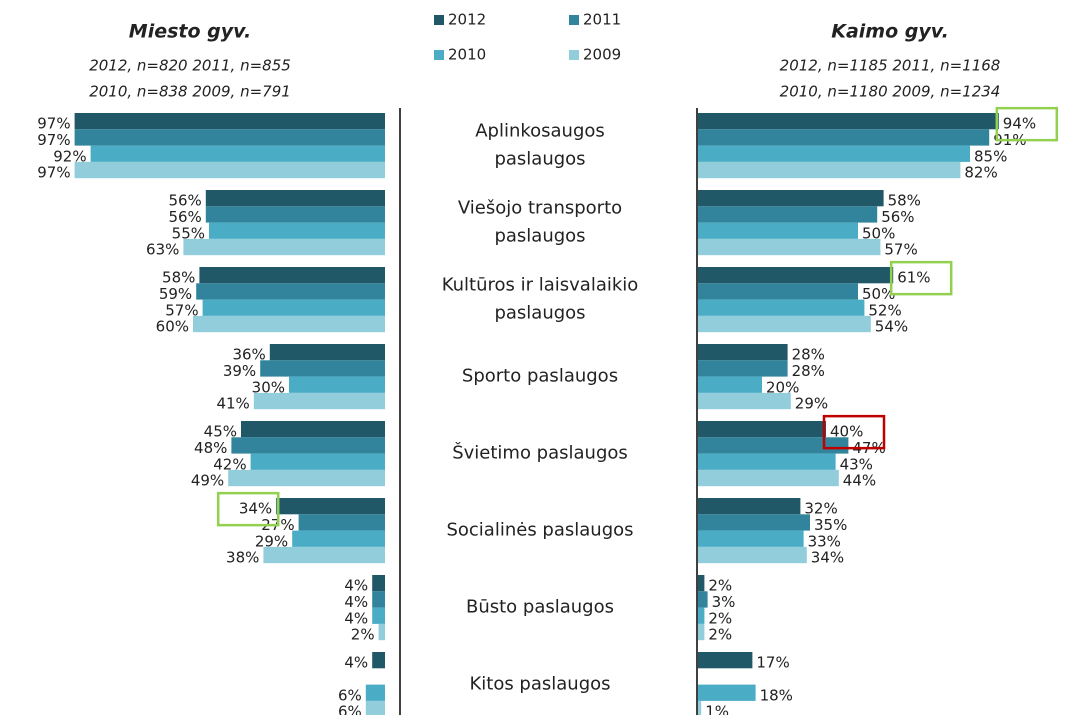  I want to click on value-label: 42%, so click(229, 464).